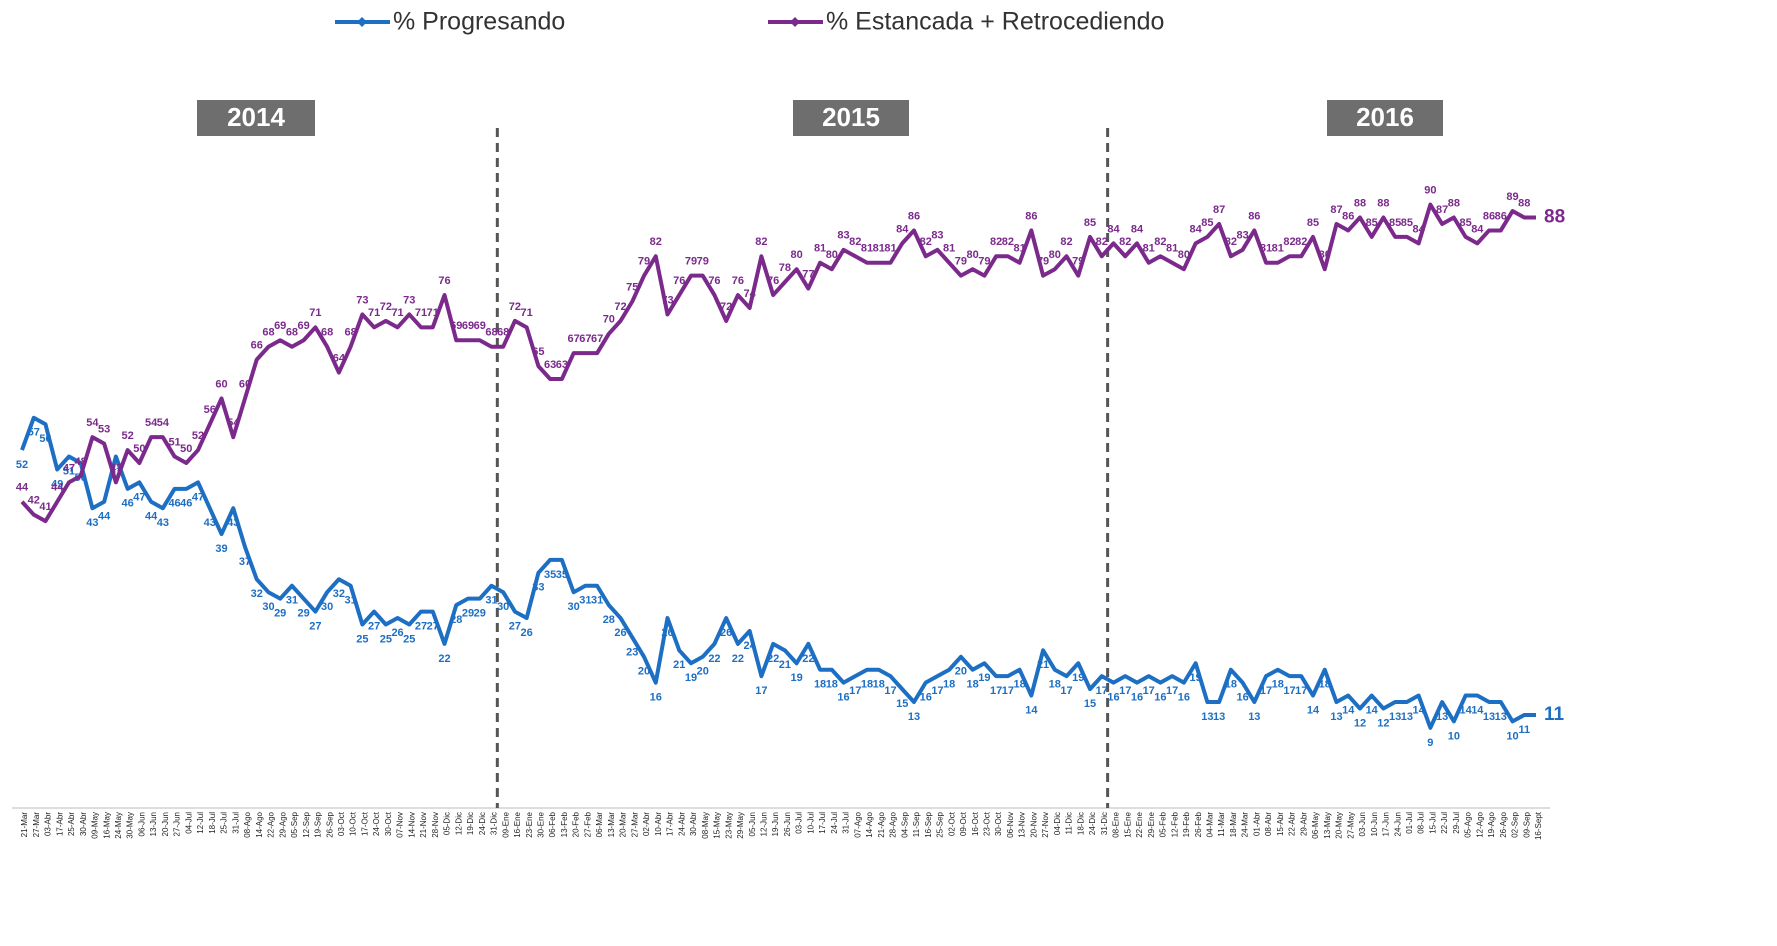 This screenshot has width=1777, height=946. Describe the element at coordinates (503, 607) in the screenshot. I see `data-label: 30` at that location.